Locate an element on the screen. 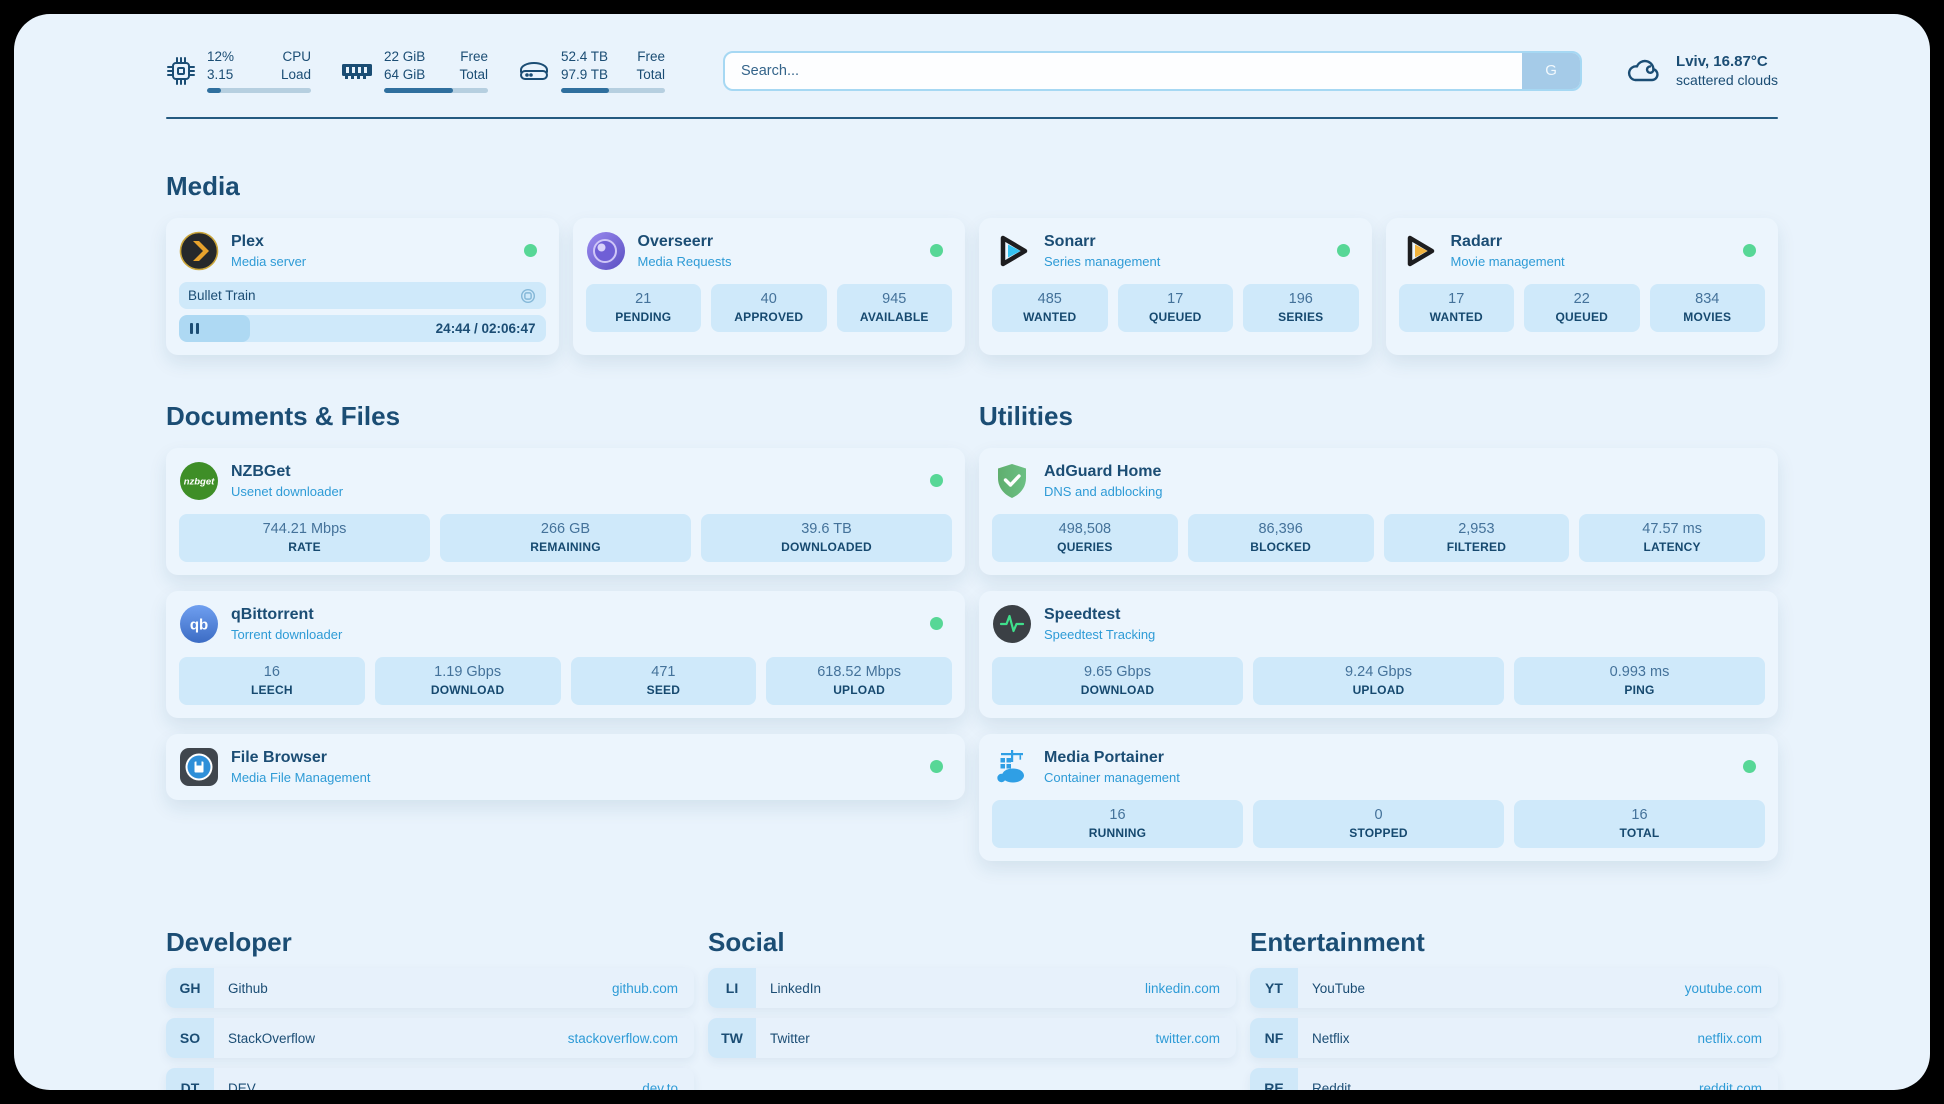 The height and width of the screenshot is (1104, 1944). playback-time: 24:44 / 02:06:47 is located at coordinates (485, 329).